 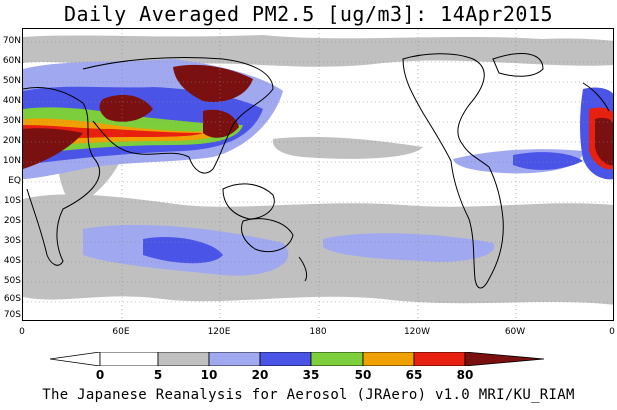 What do you see at coordinates (153, 119) in the screenshot?
I see `pm25-field-asia` at bounding box center [153, 119].